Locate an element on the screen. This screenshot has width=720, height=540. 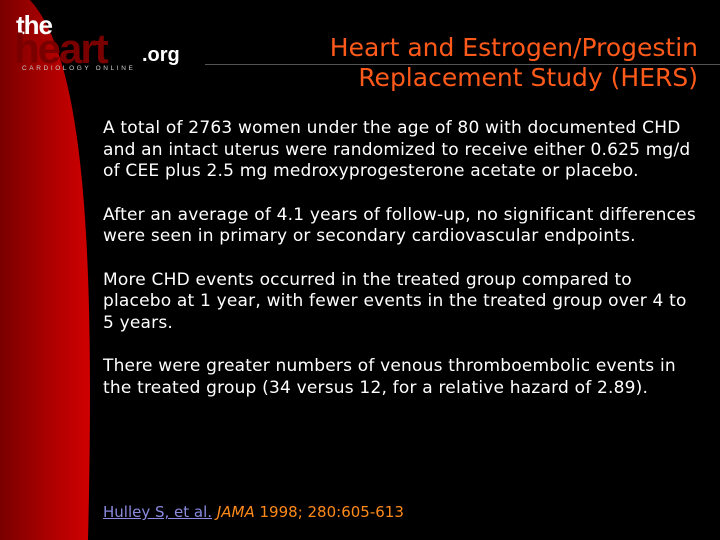
site-logo: the heart .org CARDIOLOGY ONLINE is located at coordinates (109, 43).